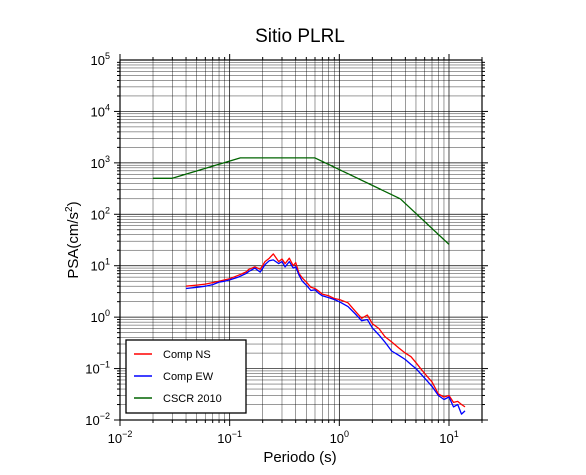 This screenshot has height=475, width=586. Describe the element at coordinates (69, 209) in the screenshot. I see `y-axis-label-sup: 2` at that location.